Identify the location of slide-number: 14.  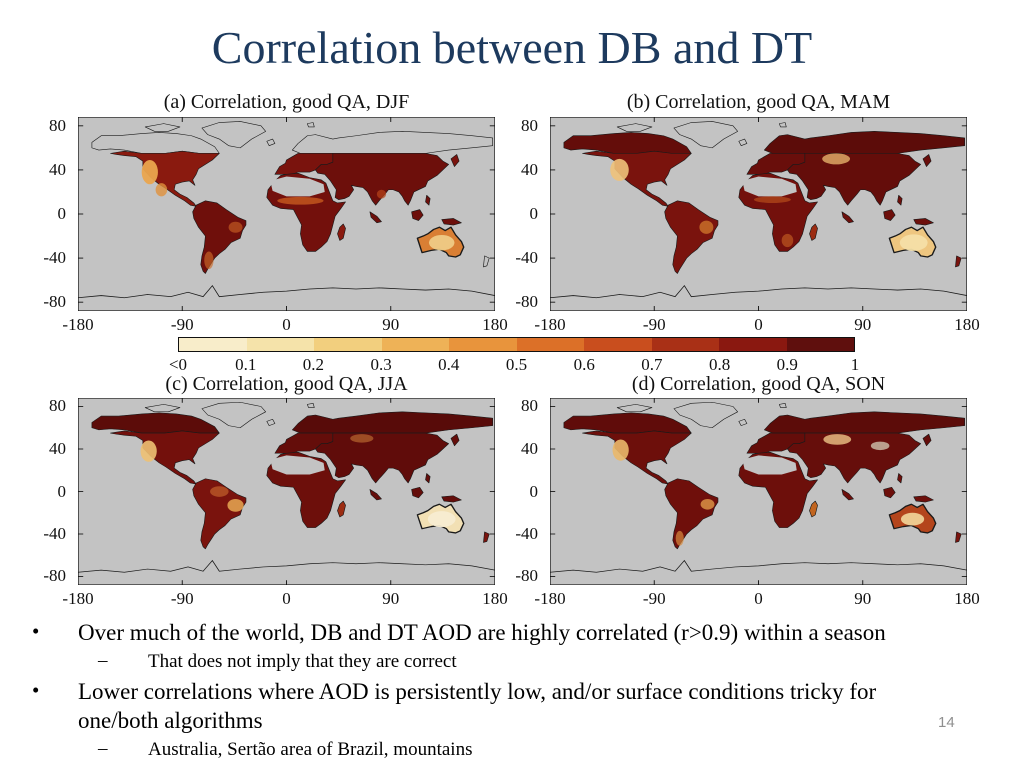
(946, 722).